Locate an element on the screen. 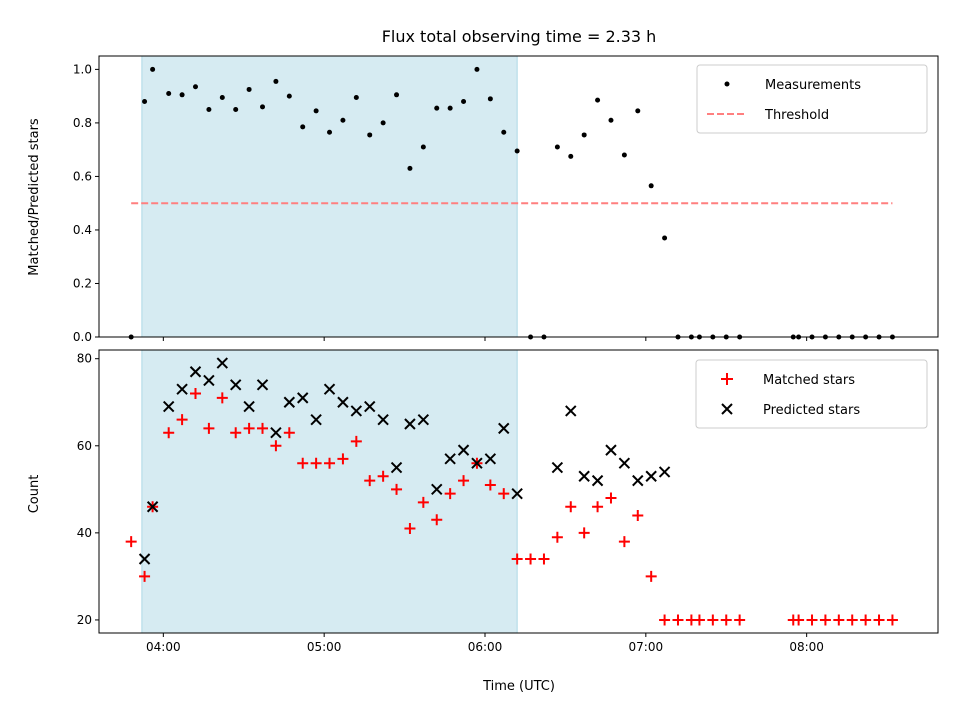 This screenshot has width=960, height=720. legend-box is located at coordinates (811, 394).